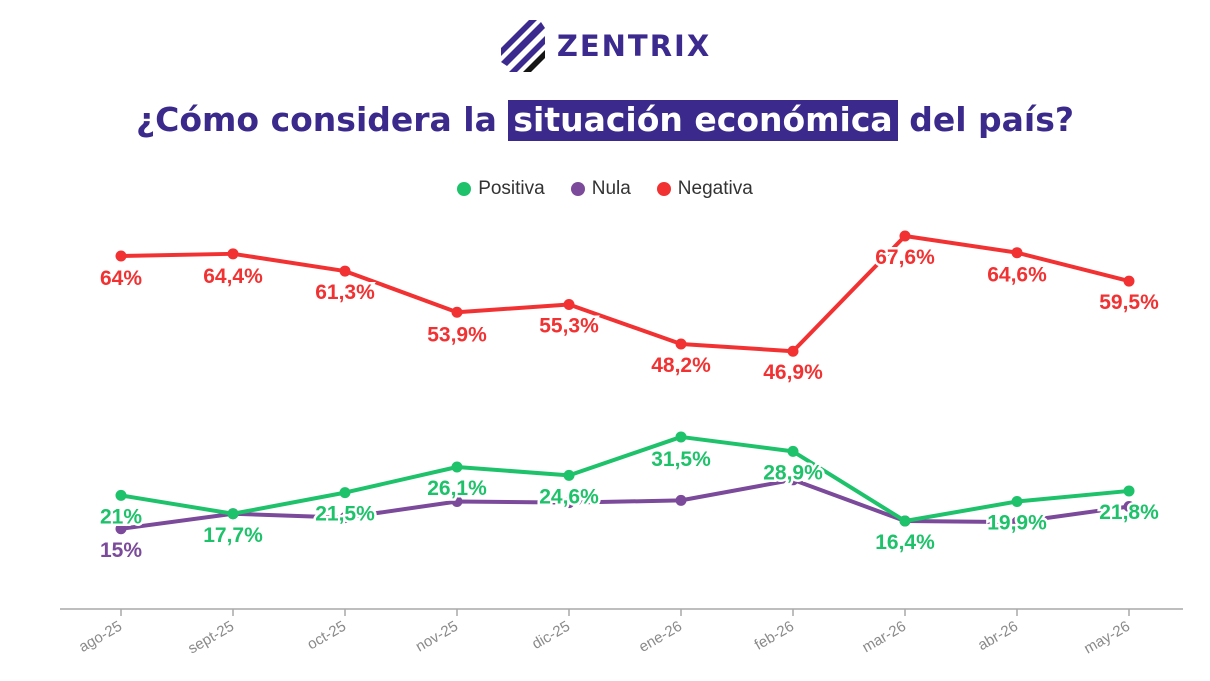 The width and height of the screenshot is (1210, 681). I want to click on chart-legend: Positiva Nula Negativa, so click(605, 189).